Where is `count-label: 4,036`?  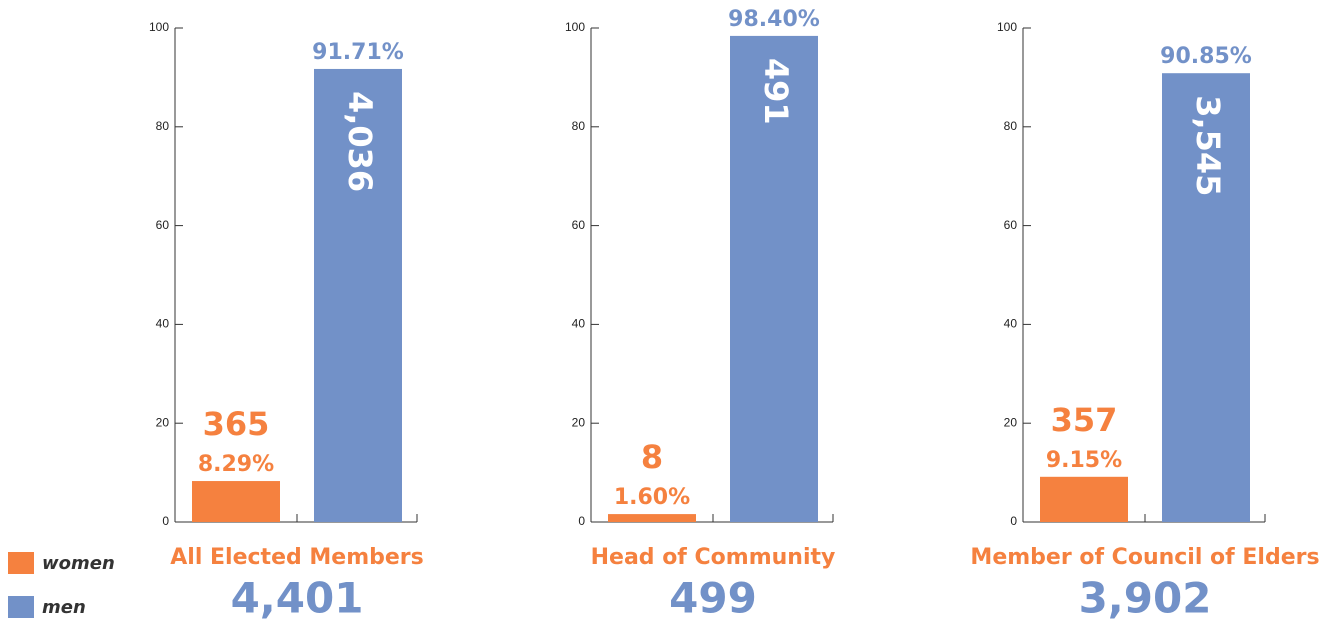
count-label: 4,036 is located at coordinates (360, 141).